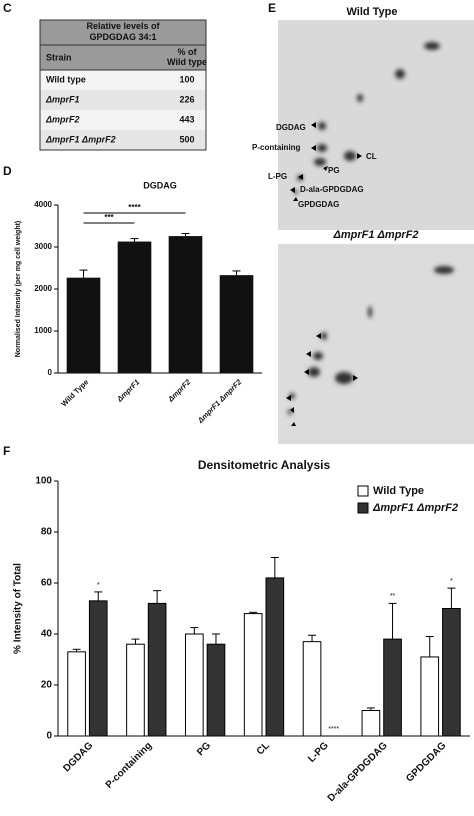 Image resolution: width=474 pixels, height=816 pixels. Describe the element at coordinates (272, 8) in the screenshot. I see `panel-label: E` at that location.